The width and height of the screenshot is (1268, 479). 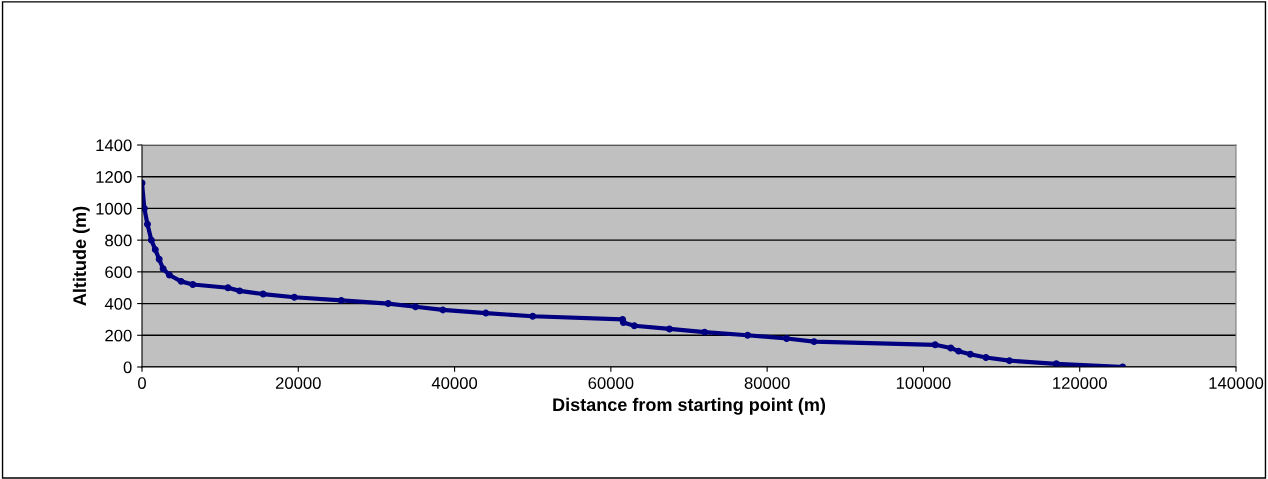 What do you see at coordinates (689, 406) in the screenshot?
I see `x-axis-title: Distance from starting point (m)` at bounding box center [689, 406].